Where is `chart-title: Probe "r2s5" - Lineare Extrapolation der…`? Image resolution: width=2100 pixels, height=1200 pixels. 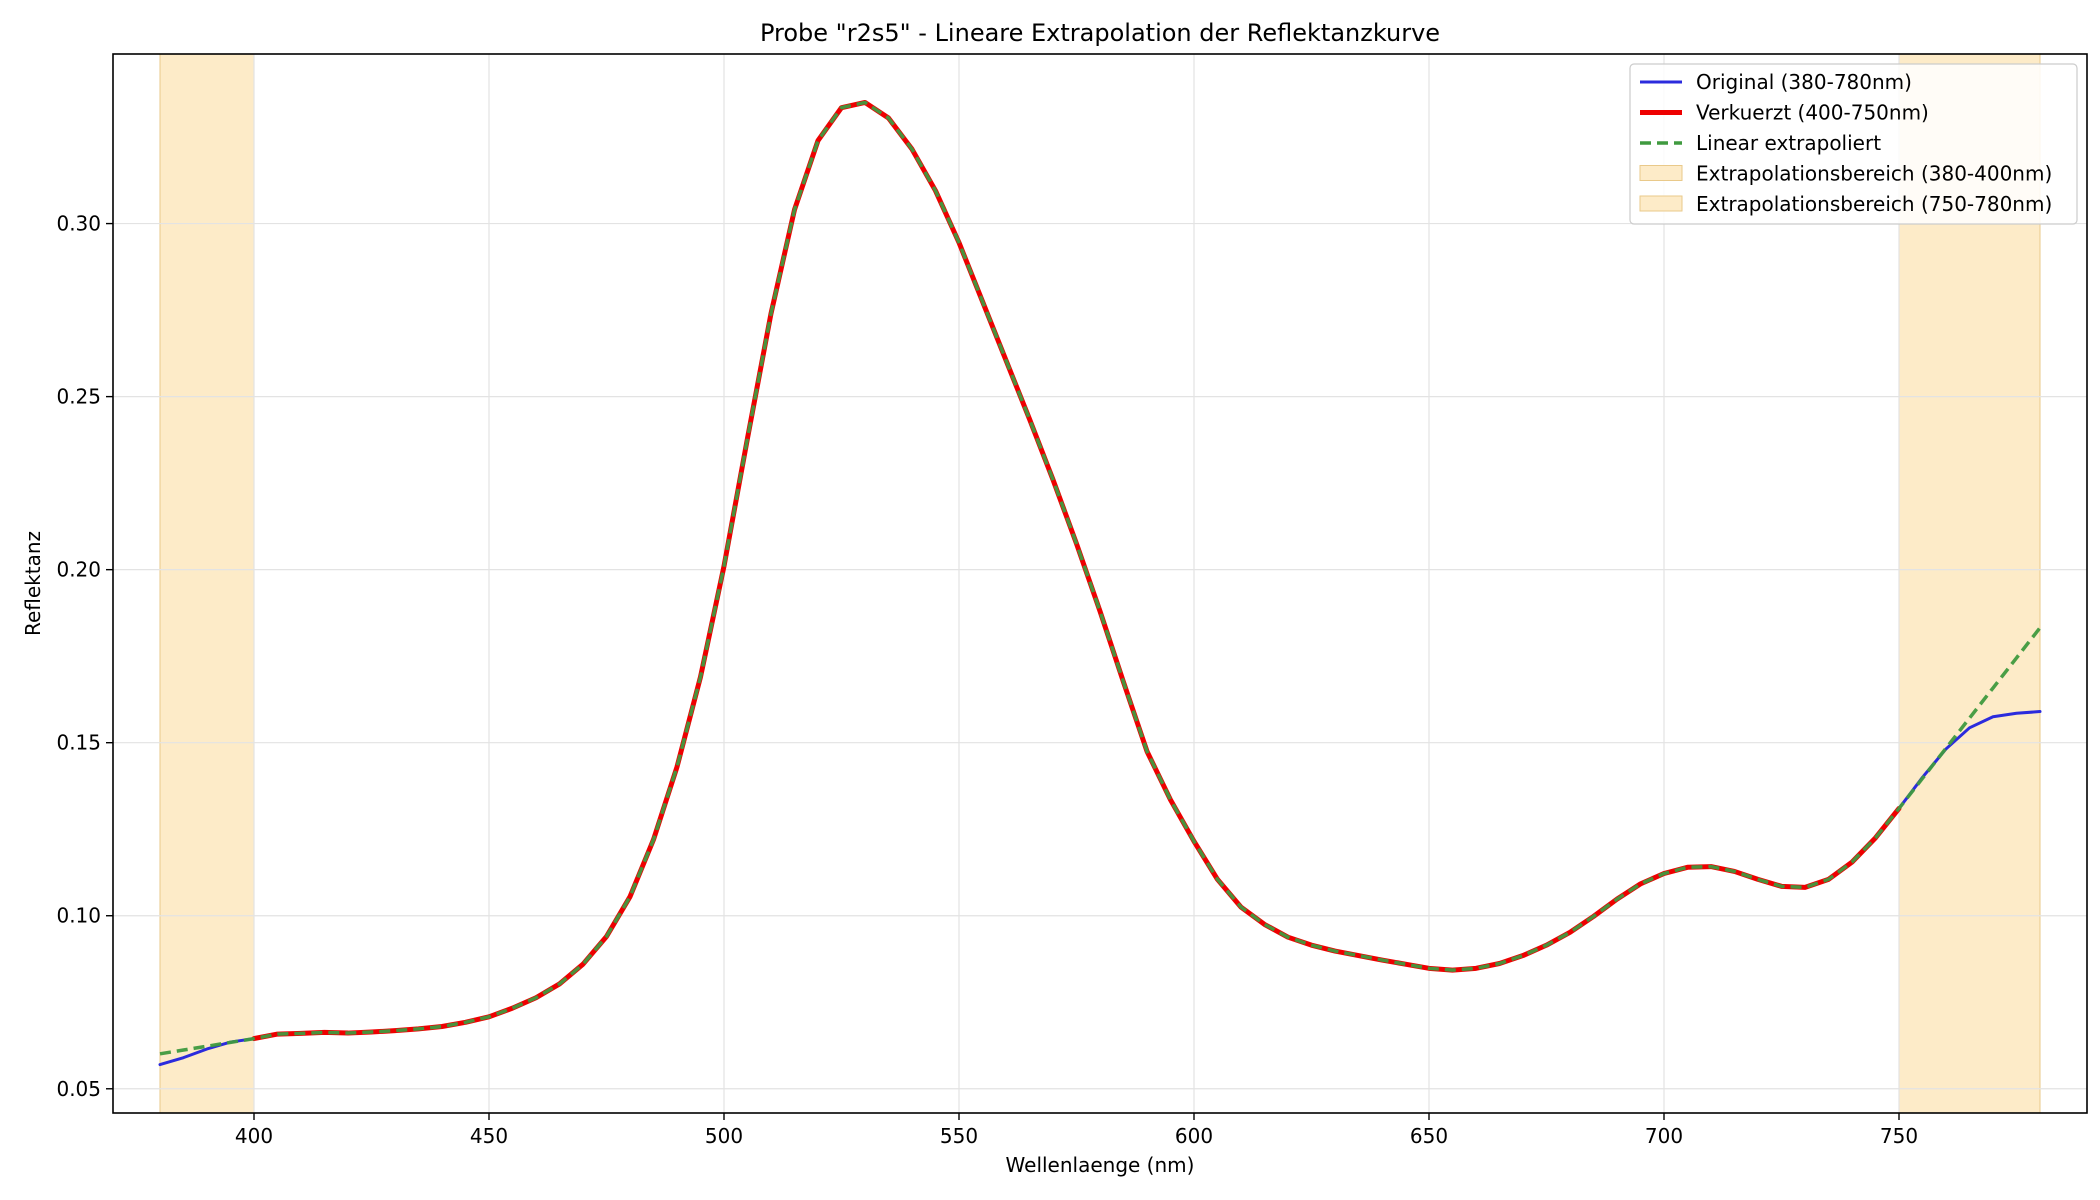 chart-title: Probe "r2s5" - Lineare Extrapolation der… is located at coordinates (1100, 33).